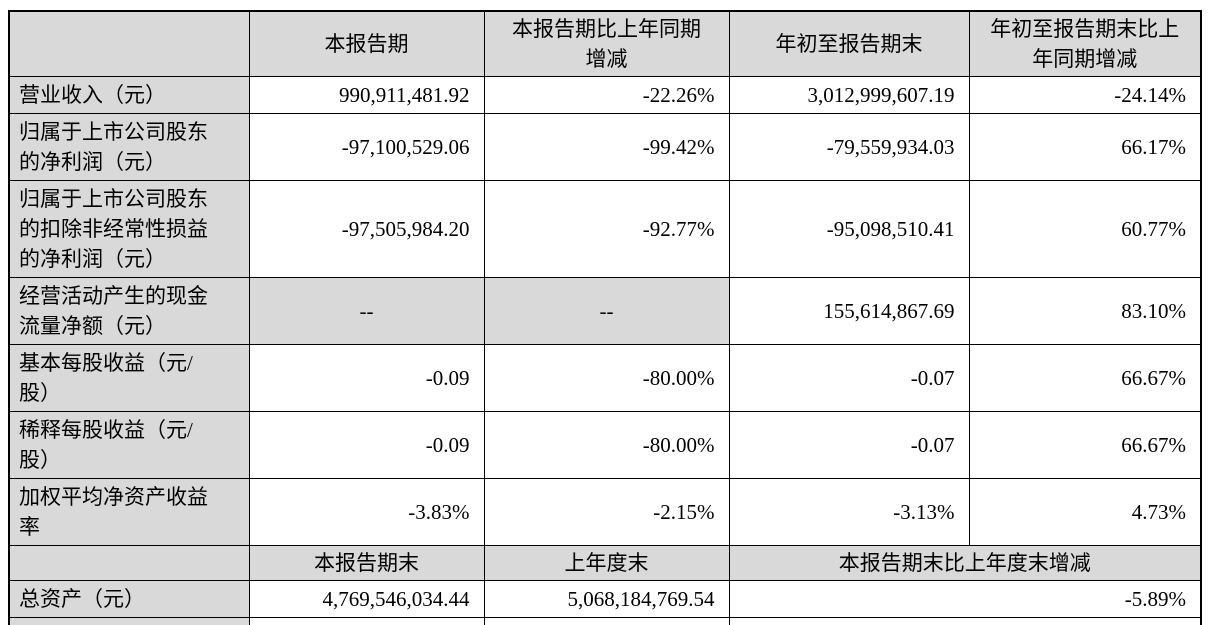  I want to click on col-header-ytd: 年初至报告期末, so click(849, 43).